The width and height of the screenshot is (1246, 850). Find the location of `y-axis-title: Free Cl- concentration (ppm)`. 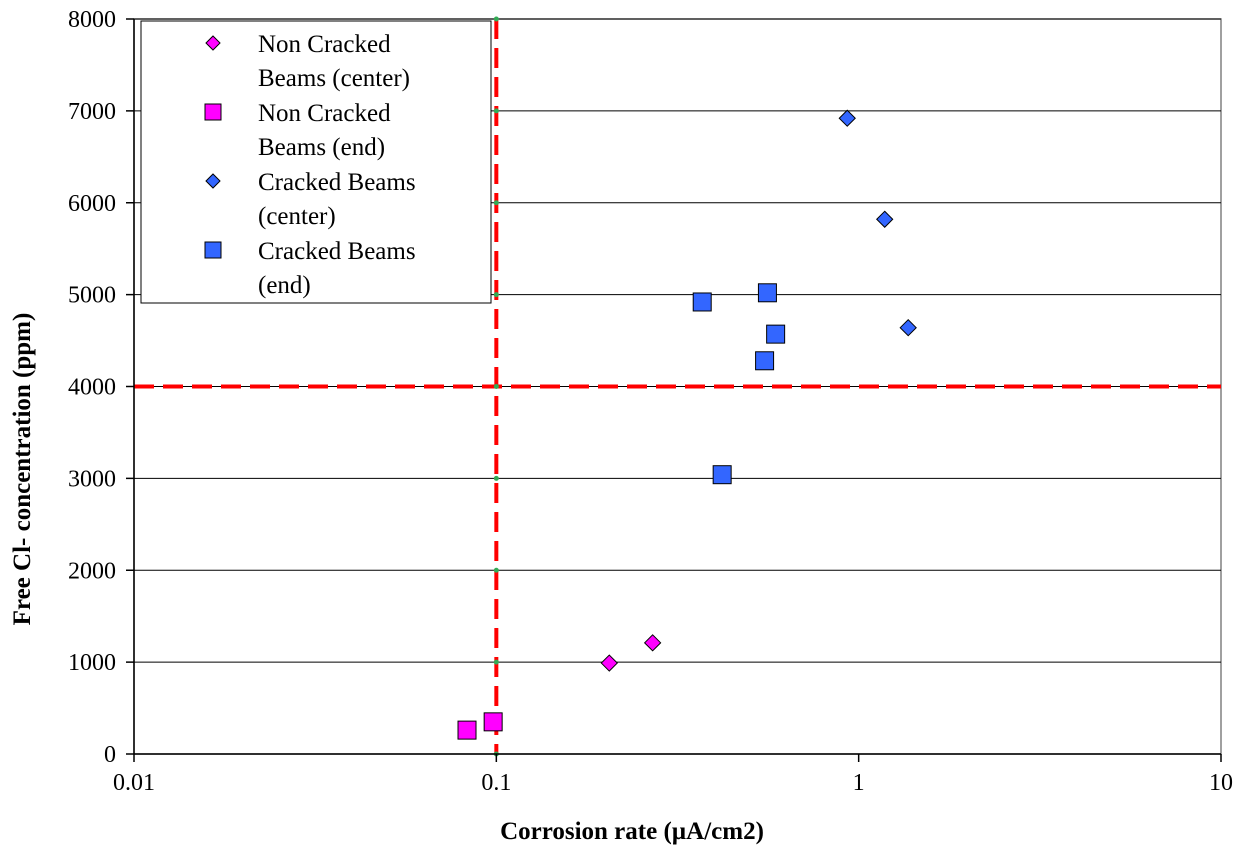

y-axis-title: Free Cl- concentration (ppm) is located at coordinates (22, 469).